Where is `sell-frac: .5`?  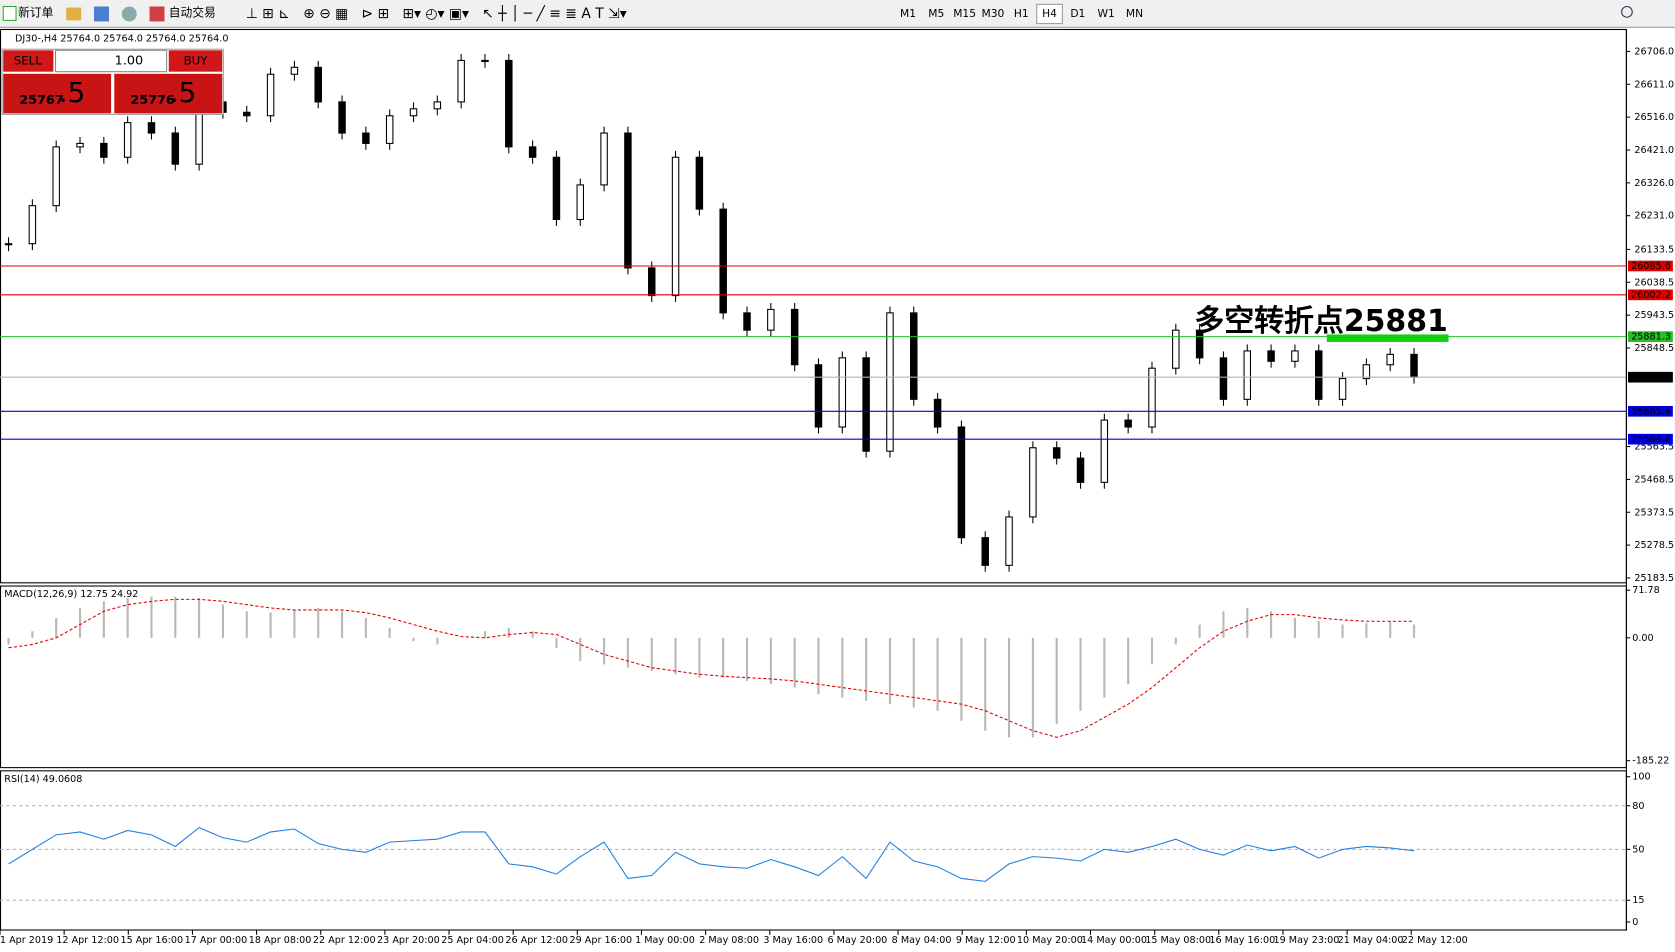 sell-frac: .5 is located at coordinates (72, 92).